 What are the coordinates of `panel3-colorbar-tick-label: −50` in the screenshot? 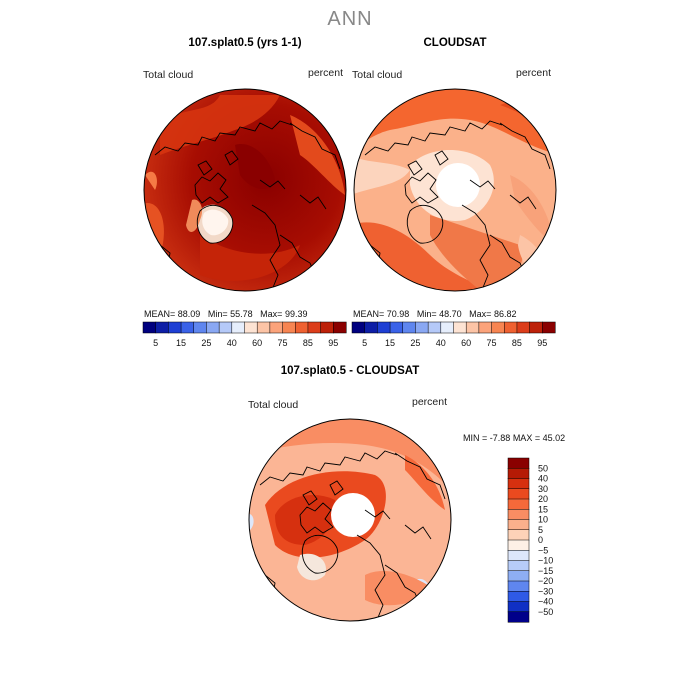 It's located at (545, 612).